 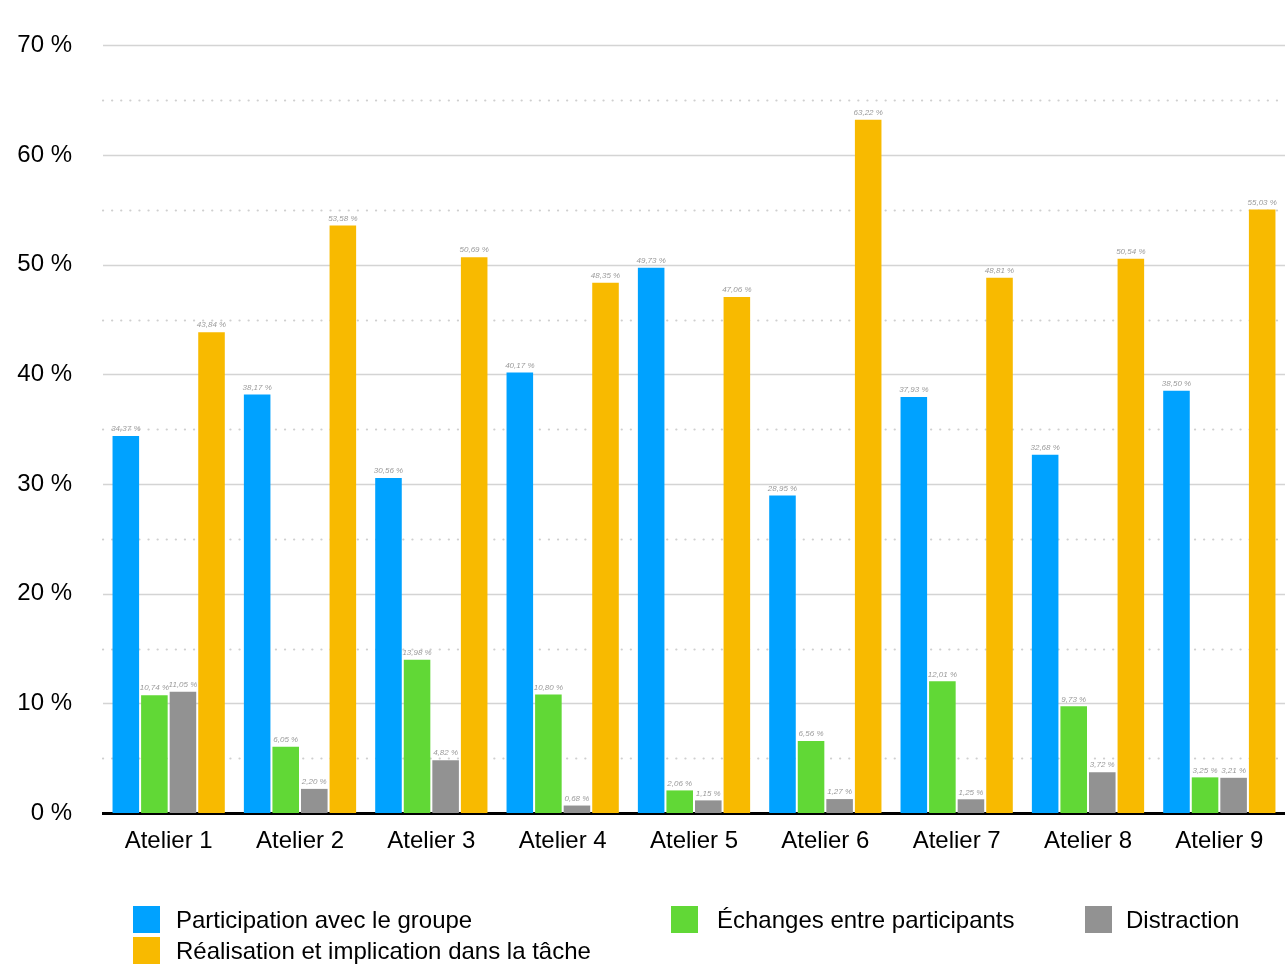 I want to click on data-label: 3,25 %, so click(x=1205, y=770).